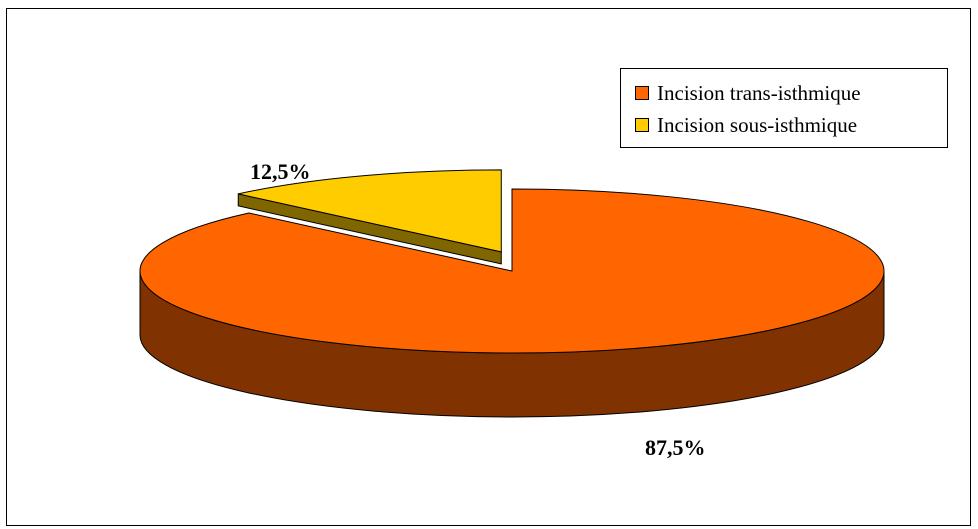 Image resolution: width=978 pixels, height=529 pixels. What do you see at coordinates (757, 124) in the screenshot?
I see `legend-label-sous-isthmique: Incision sous-isthmique` at bounding box center [757, 124].